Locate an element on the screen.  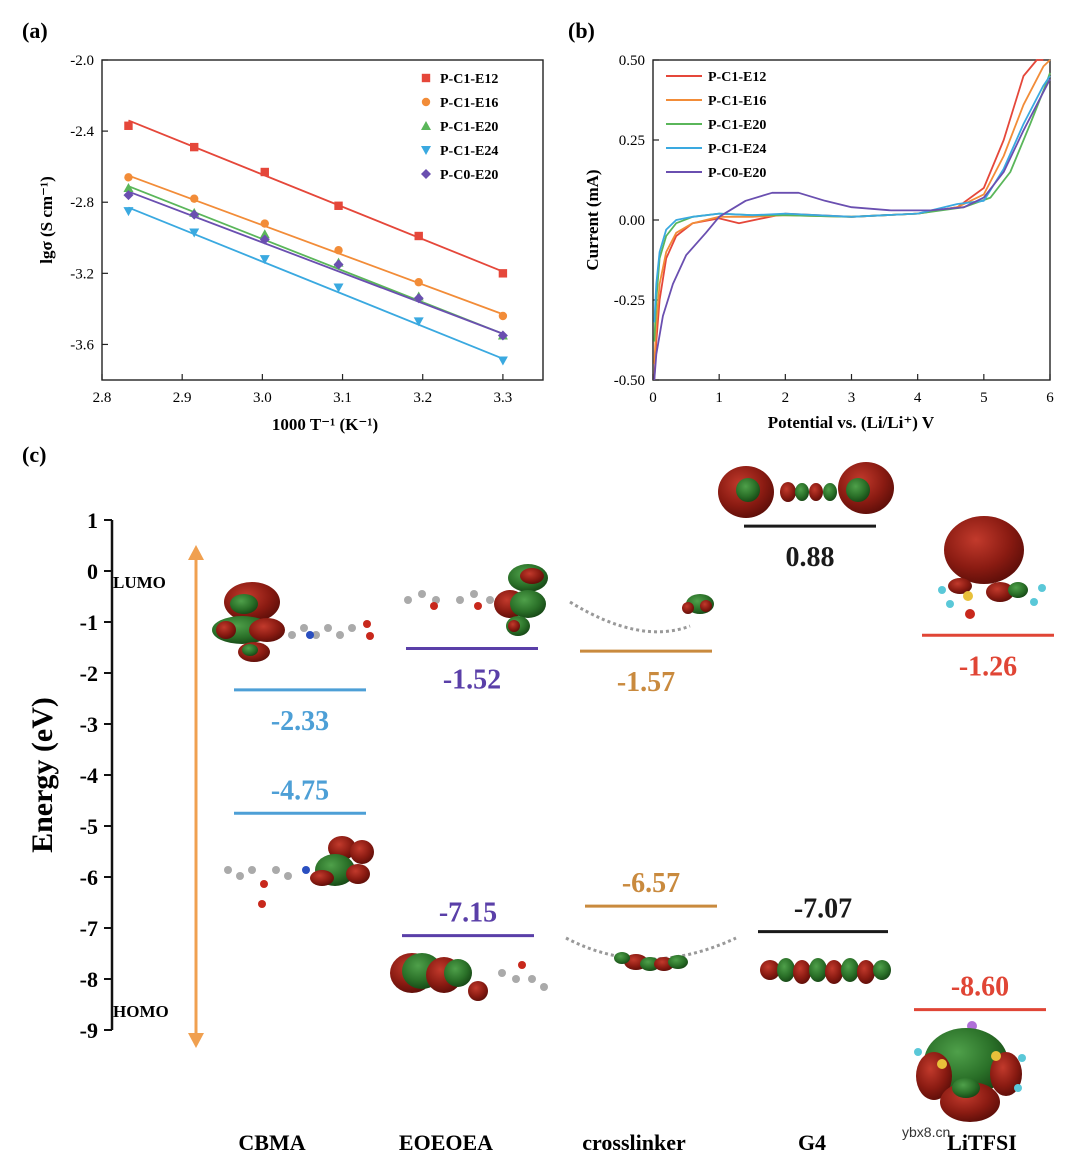
panel-b-ticks: 0 1 2 3 4 5 6 0.50 0.25 0.00 -0.25 -0.50 is located at coordinates (834, 229).